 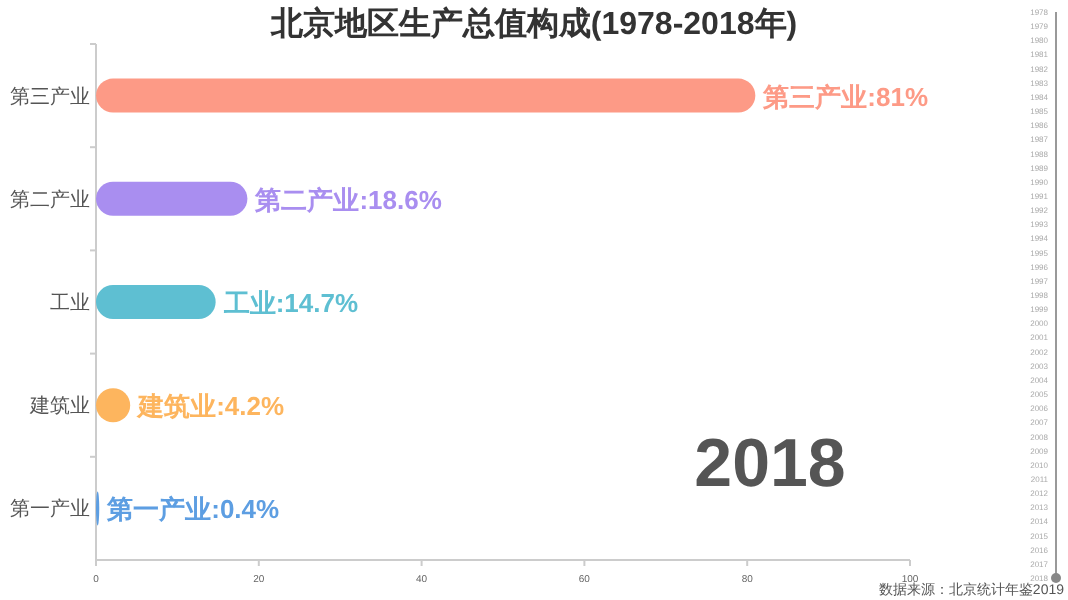 I want to click on data-label: 建筑业:4.2%, so click(x=210, y=406).